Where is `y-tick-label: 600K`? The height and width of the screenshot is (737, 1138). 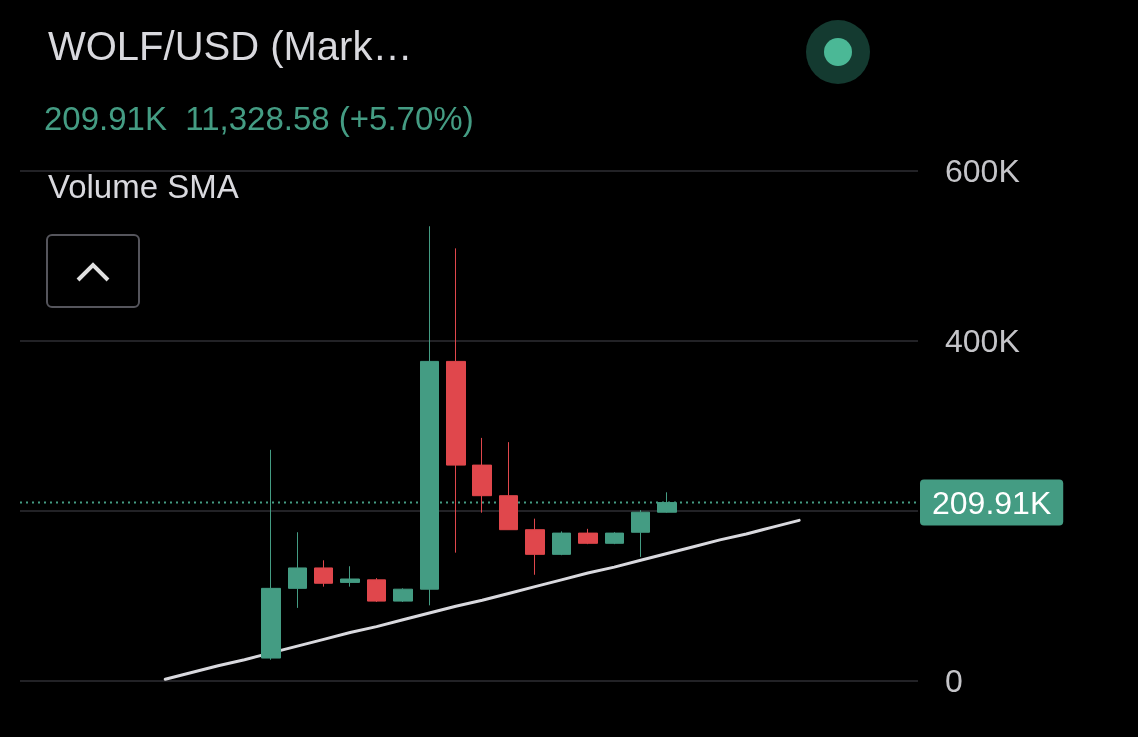
y-tick-label: 600K is located at coordinates (982, 171).